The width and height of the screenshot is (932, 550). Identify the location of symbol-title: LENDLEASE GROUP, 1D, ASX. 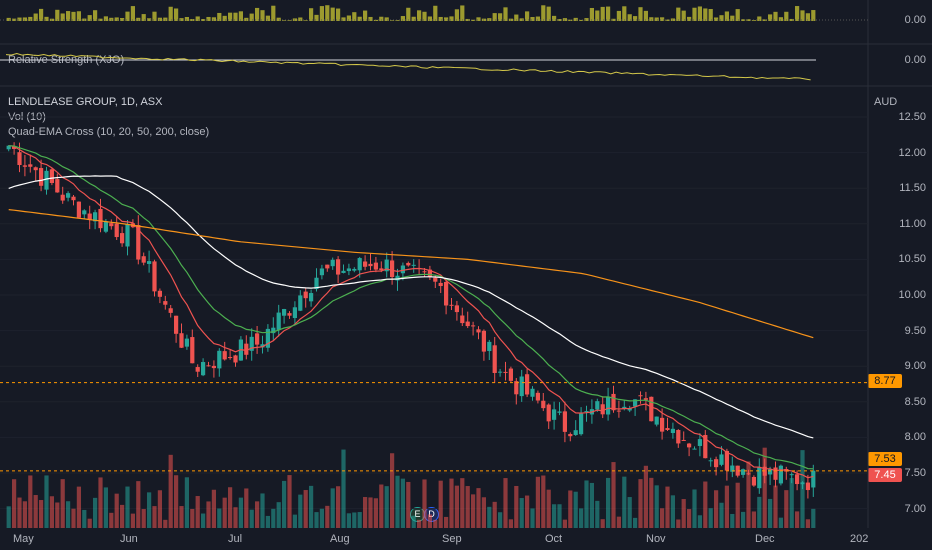
(85, 102).